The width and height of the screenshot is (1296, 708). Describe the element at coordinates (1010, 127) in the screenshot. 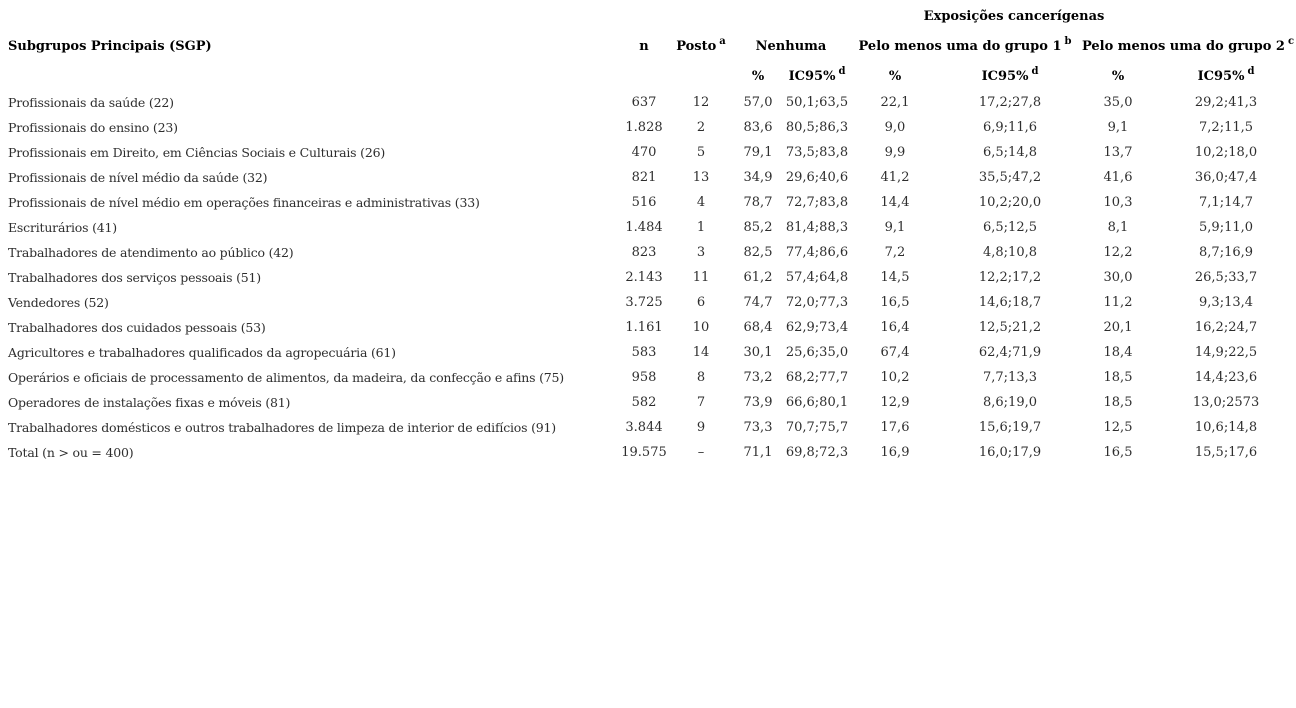

I see `cell-grupo1-ic95: 6,9;11,6` at that location.